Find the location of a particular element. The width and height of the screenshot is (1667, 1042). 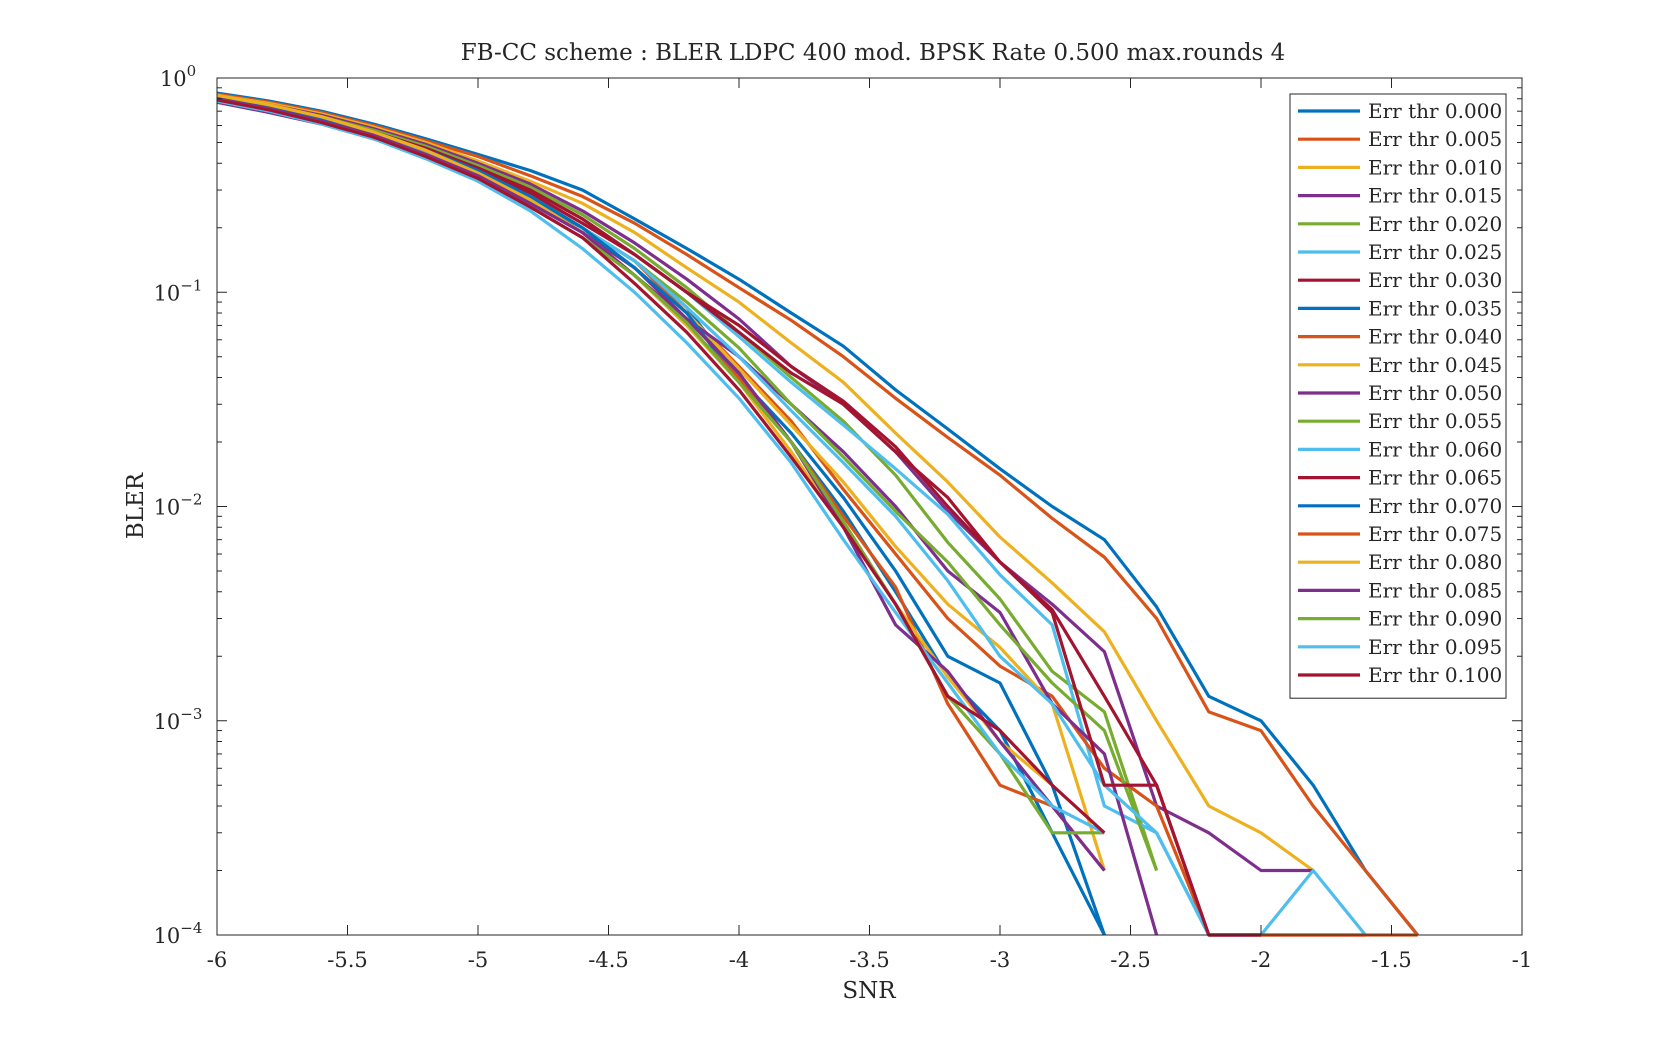

x-axis-label: SNR is located at coordinates (869, 991).